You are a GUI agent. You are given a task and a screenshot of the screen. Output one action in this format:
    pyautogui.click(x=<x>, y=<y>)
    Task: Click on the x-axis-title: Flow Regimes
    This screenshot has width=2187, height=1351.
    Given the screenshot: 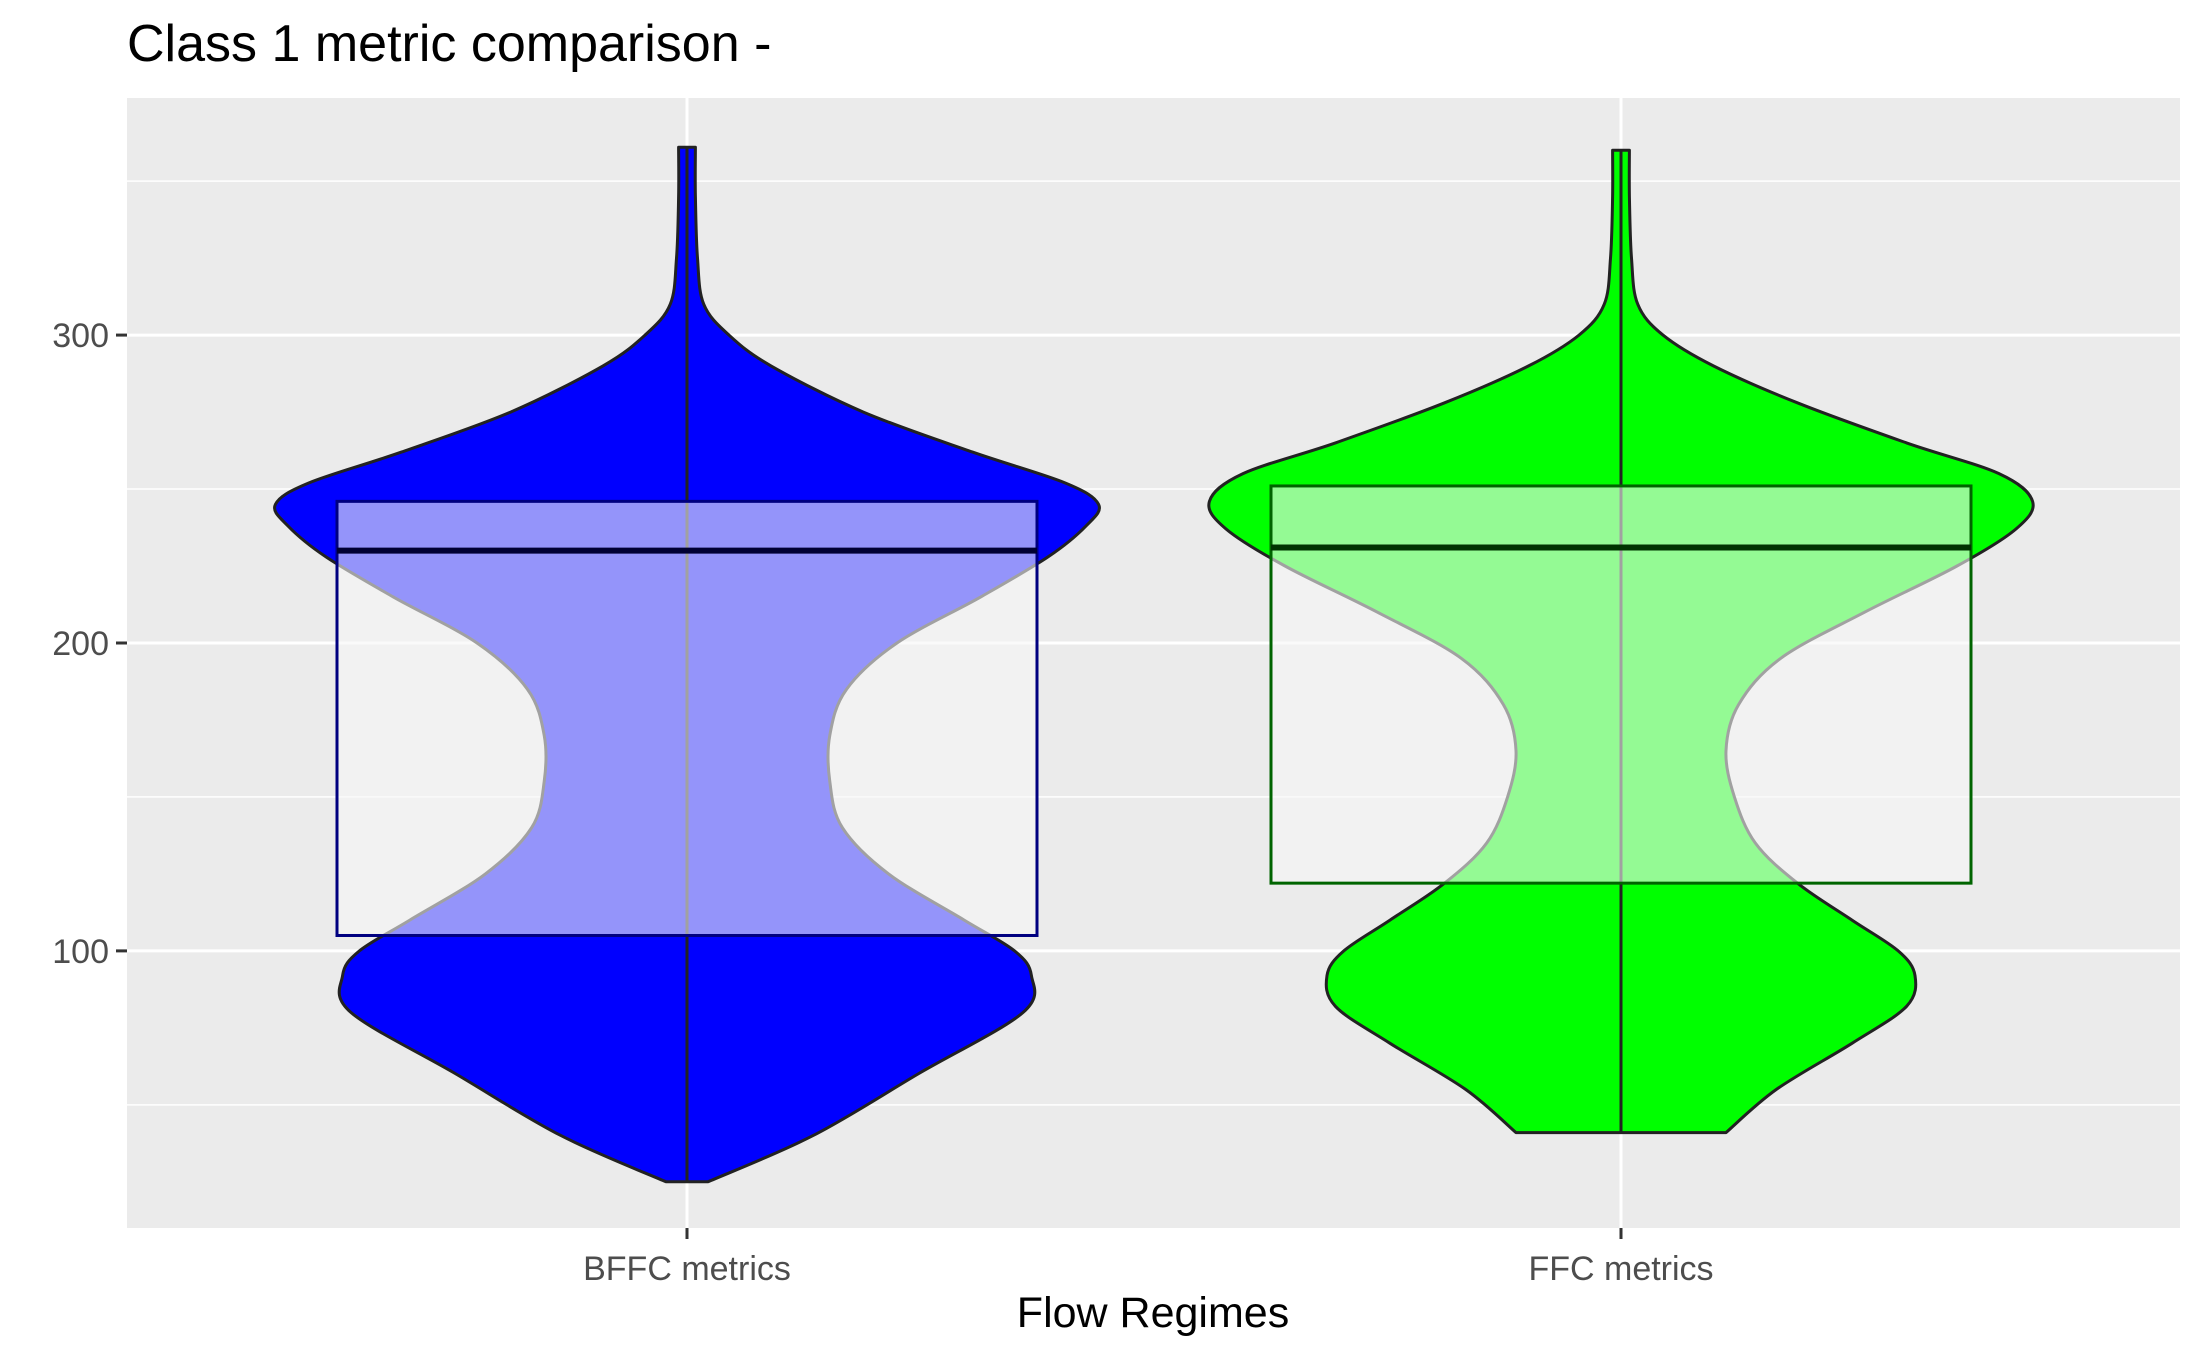 What is the action you would take?
    pyautogui.click(x=1153, y=1313)
    